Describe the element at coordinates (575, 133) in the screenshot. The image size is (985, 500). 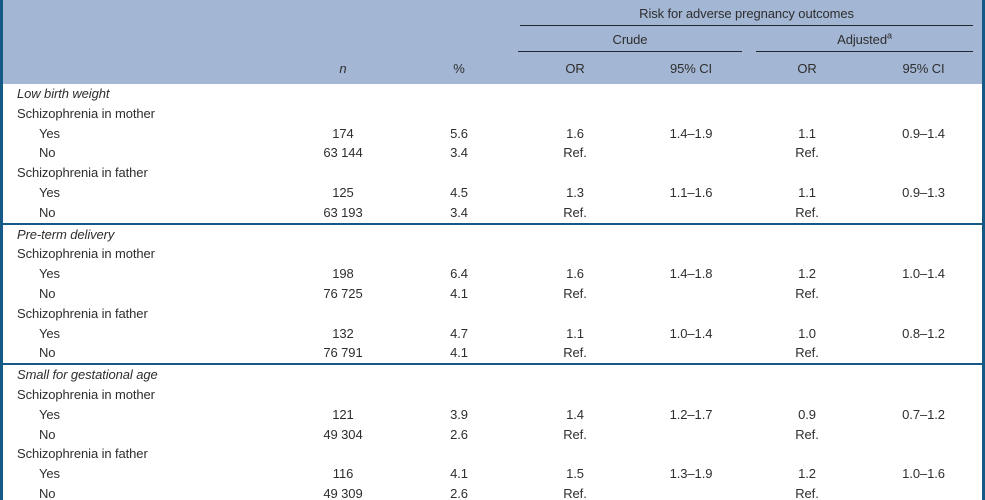
I see `crude-or-cell: 1.6` at that location.